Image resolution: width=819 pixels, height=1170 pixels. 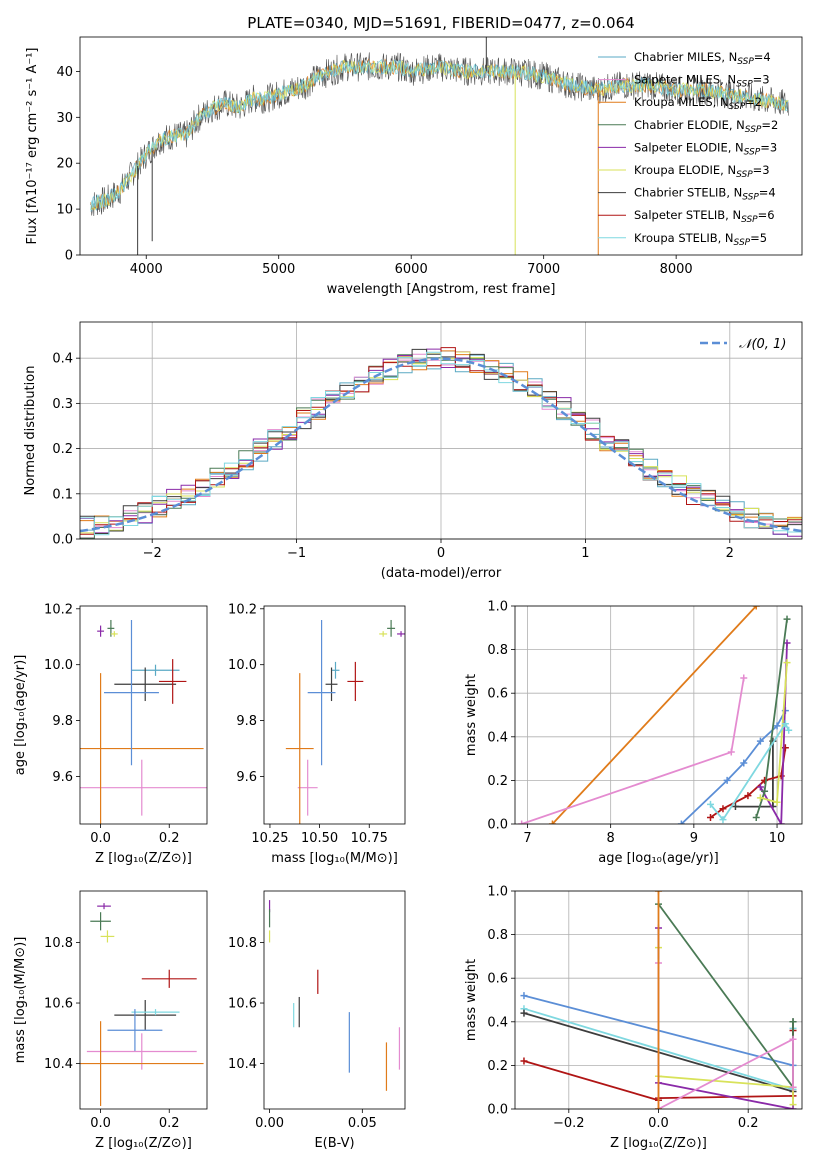 What do you see at coordinates (58, 943) in the screenshot?
I see `y-tick-label: 10.8` at bounding box center [58, 943].